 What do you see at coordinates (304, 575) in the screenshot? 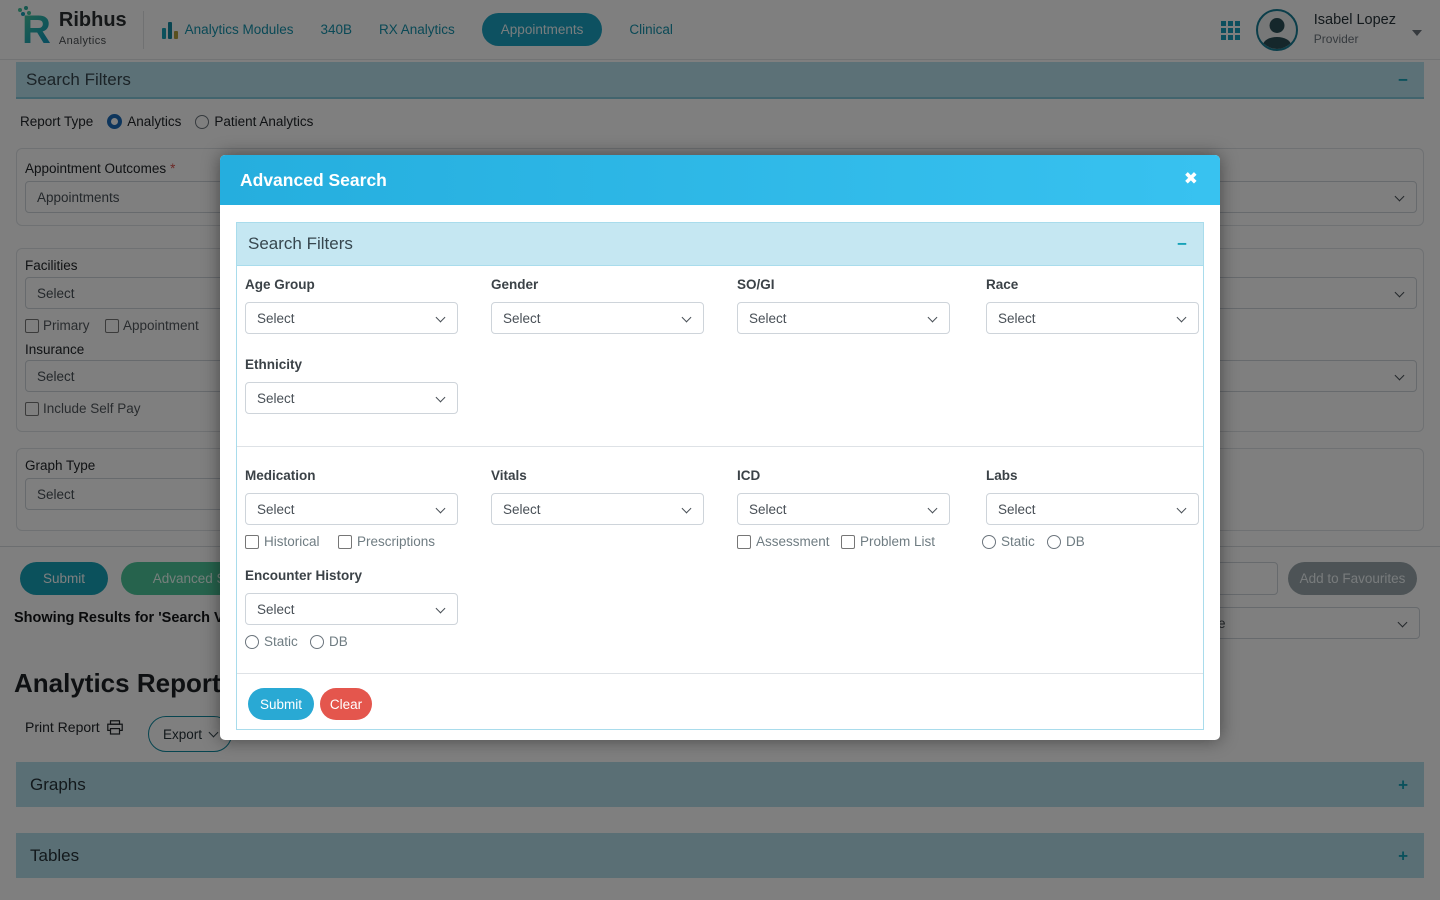
I see `encounter-history-label: Encounter History` at bounding box center [304, 575].